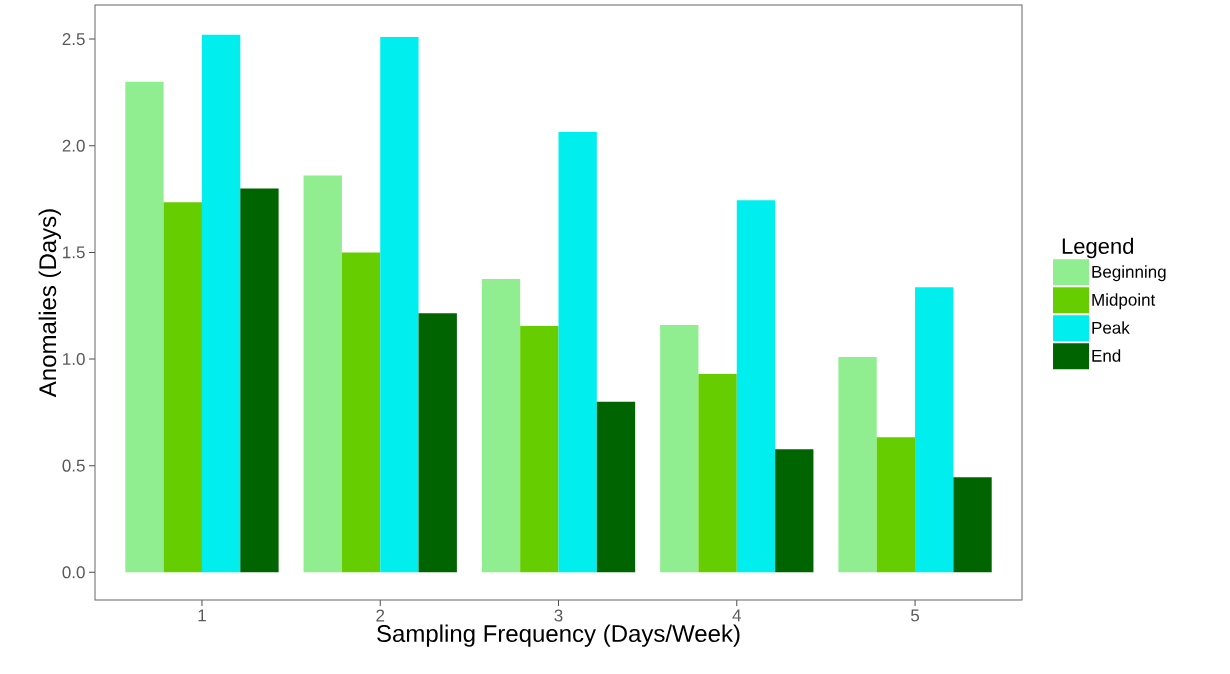  Describe the element at coordinates (558, 635) in the screenshot. I see `x-axis-title: Sampling Frequency (Days/Week)` at that location.